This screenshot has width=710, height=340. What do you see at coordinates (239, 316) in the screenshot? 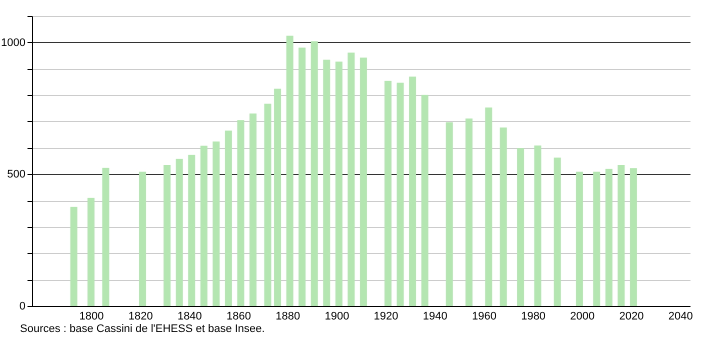
I see `x-tick-label: 1860` at bounding box center [239, 316].